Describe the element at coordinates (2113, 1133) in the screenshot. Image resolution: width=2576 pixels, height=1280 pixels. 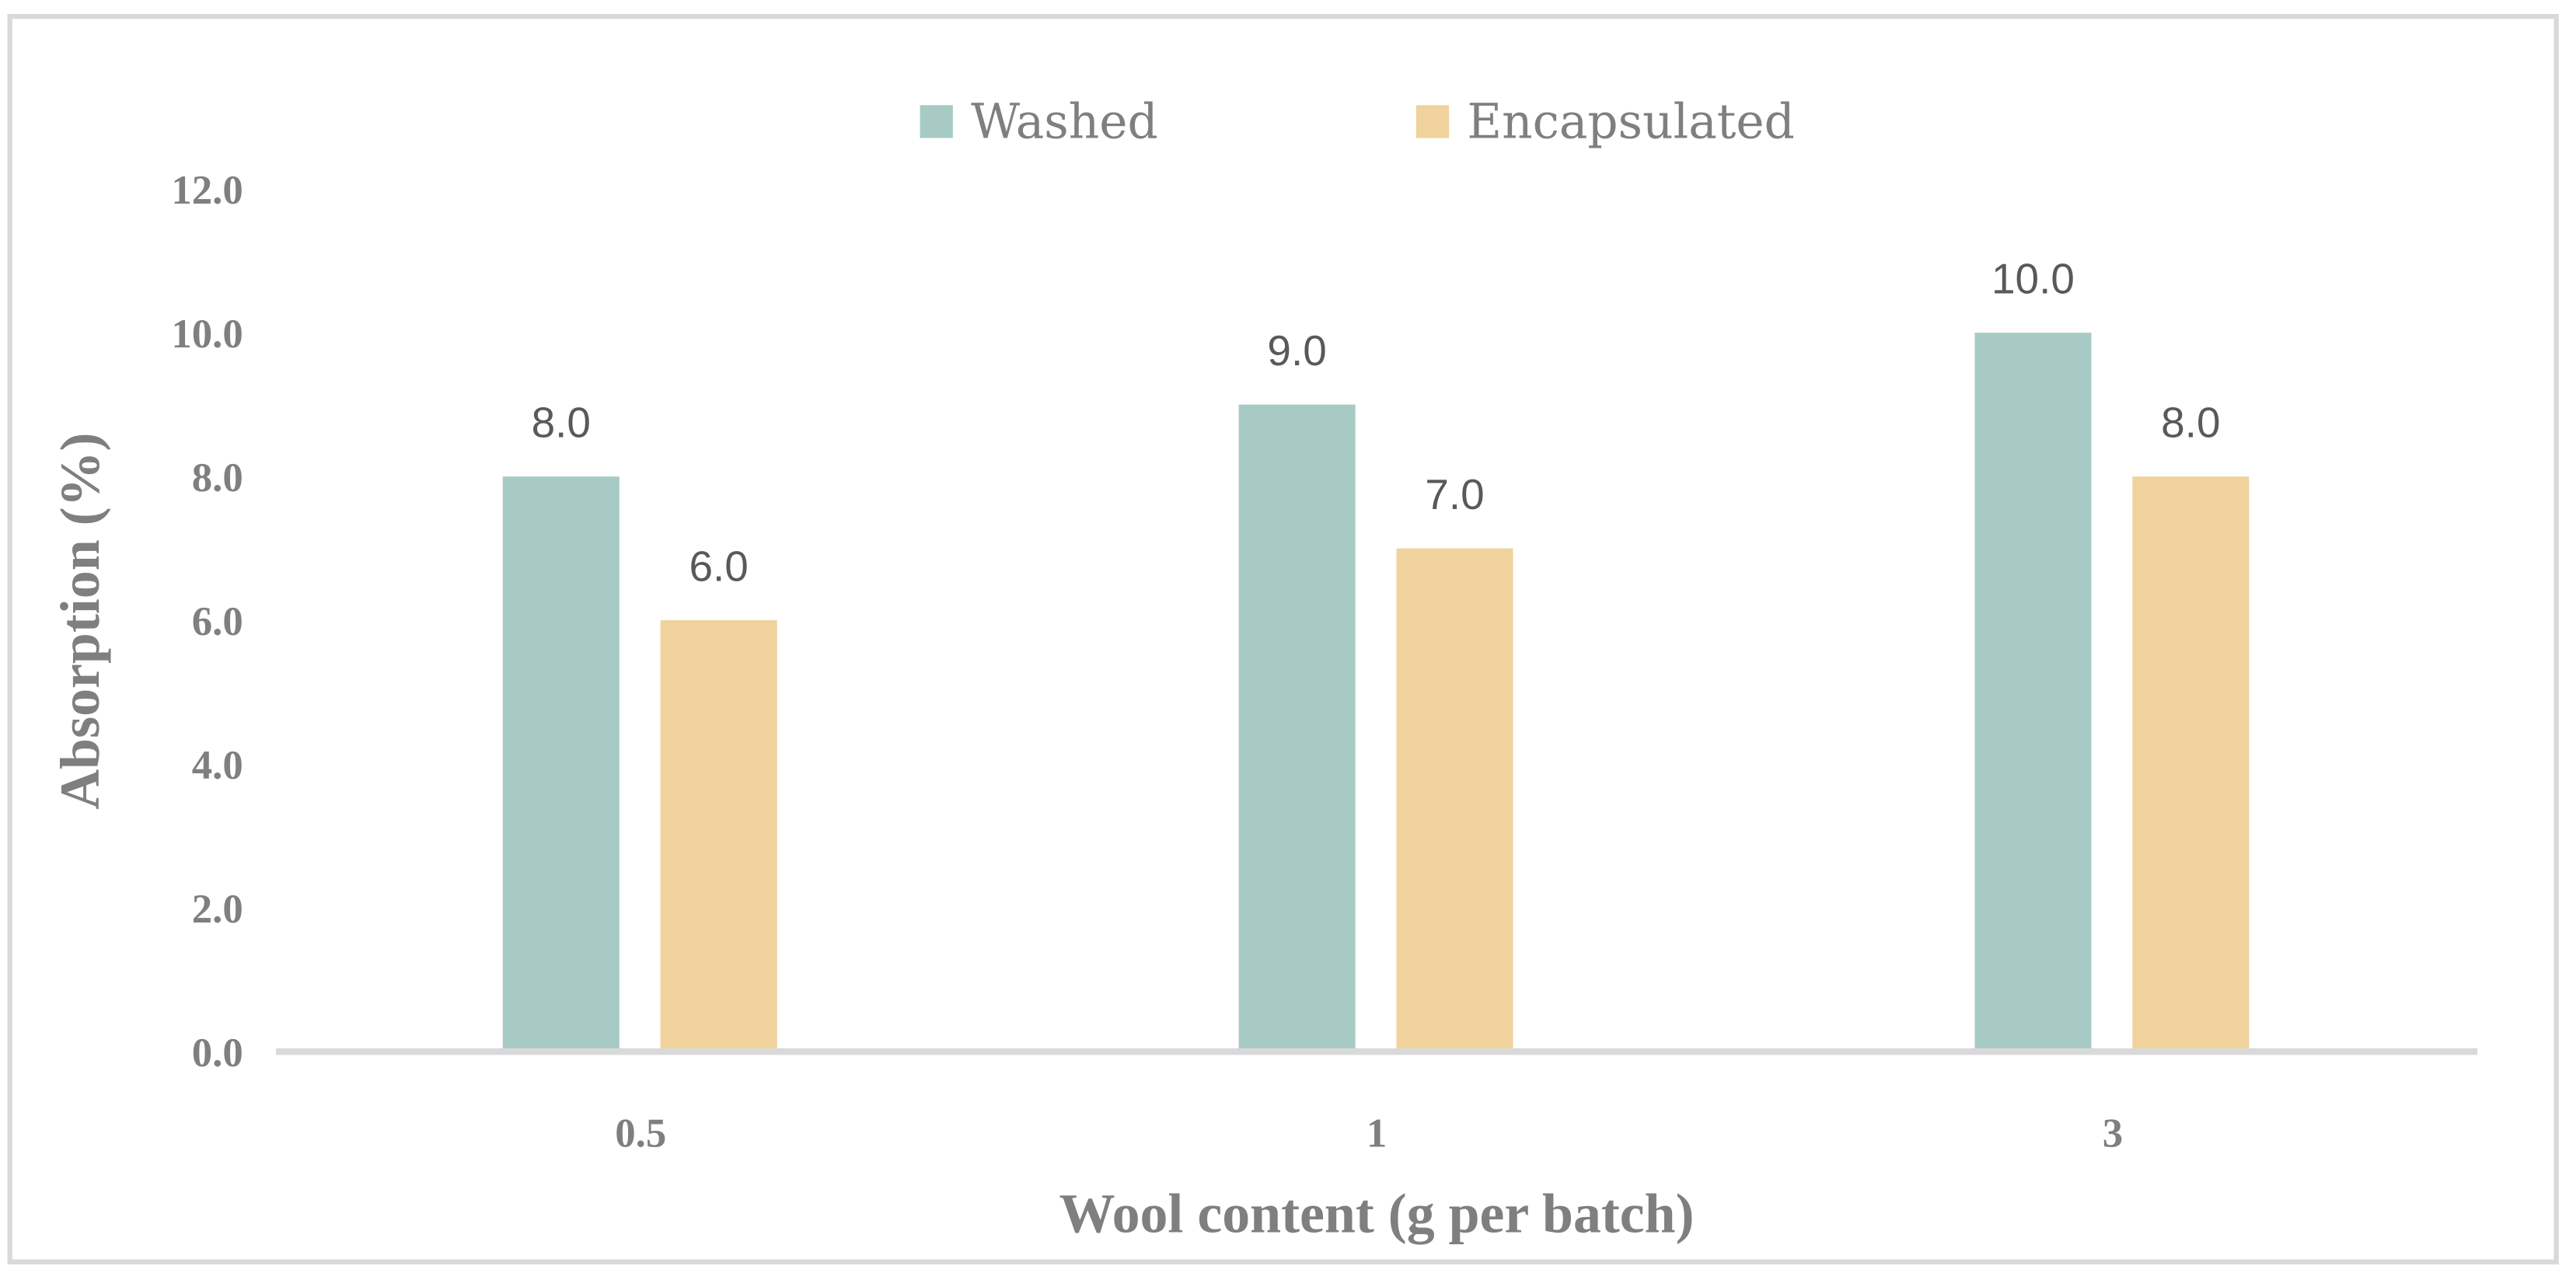
I see `x-tick-label: 3` at that location.